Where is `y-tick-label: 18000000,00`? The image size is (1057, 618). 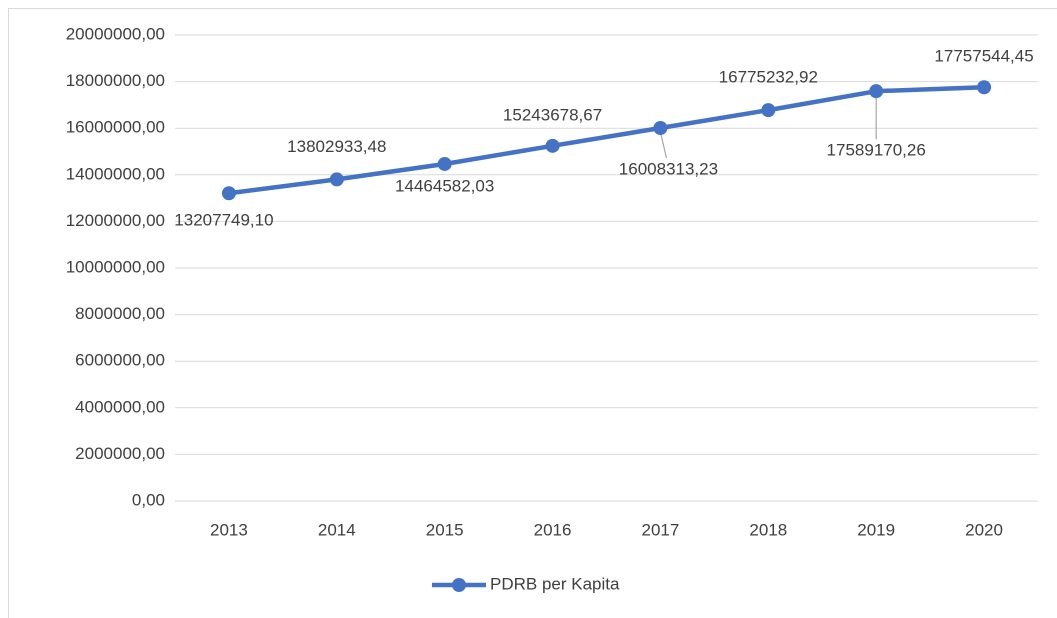 y-tick-label: 18000000,00 is located at coordinates (115, 80).